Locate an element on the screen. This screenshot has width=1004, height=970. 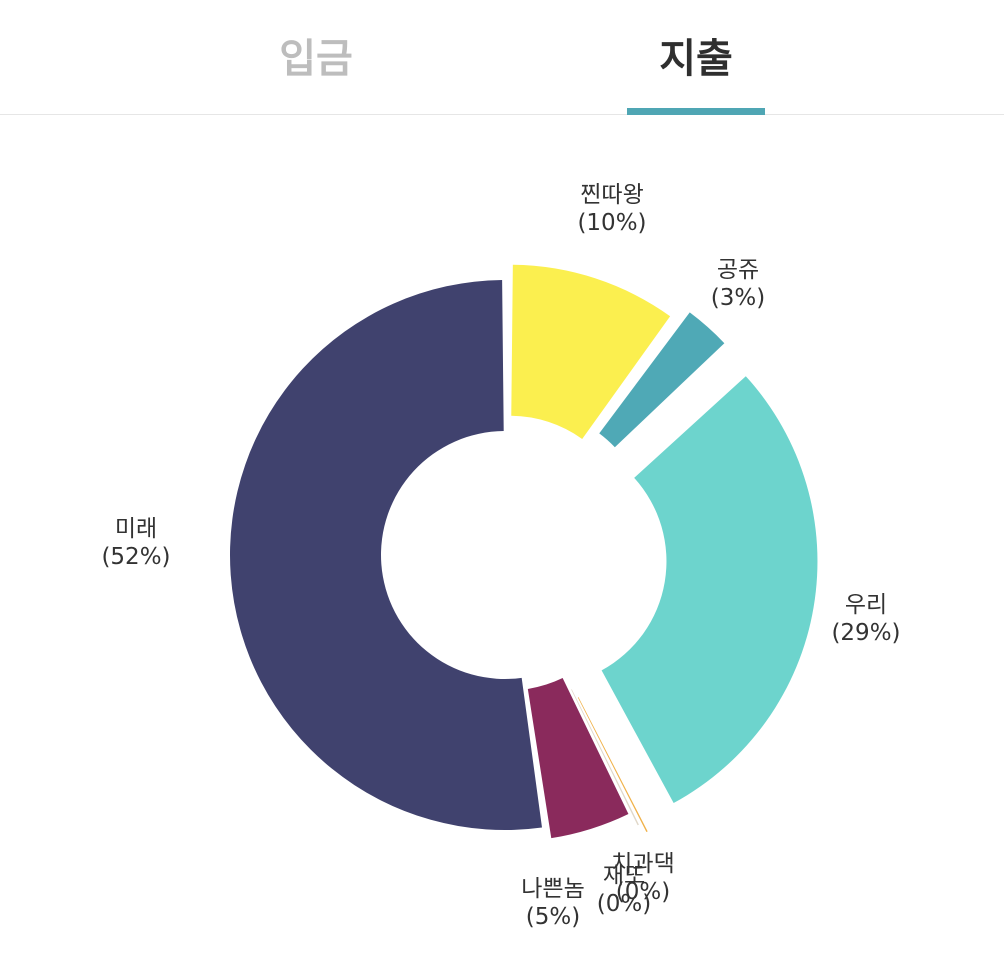
slice-label: 치과댁 is located at coordinates (642, 864).